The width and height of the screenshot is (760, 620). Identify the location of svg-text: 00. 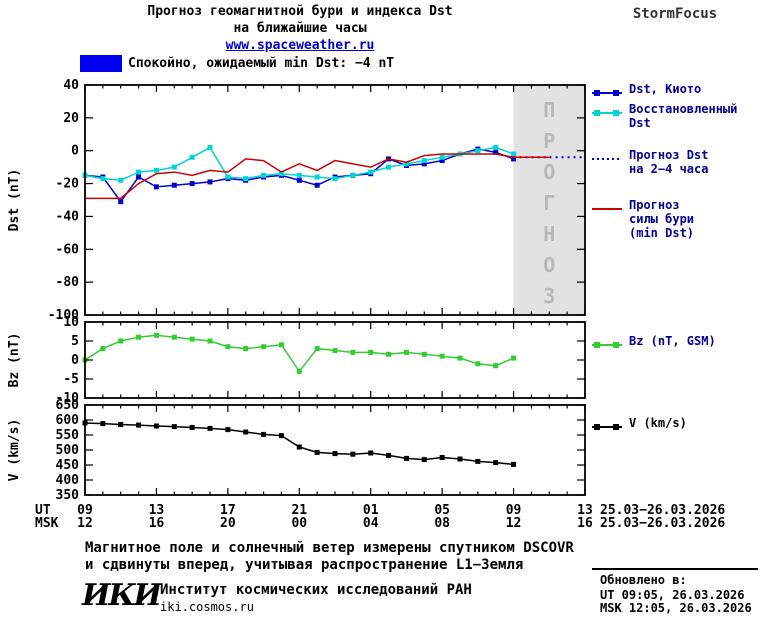
(299, 523).